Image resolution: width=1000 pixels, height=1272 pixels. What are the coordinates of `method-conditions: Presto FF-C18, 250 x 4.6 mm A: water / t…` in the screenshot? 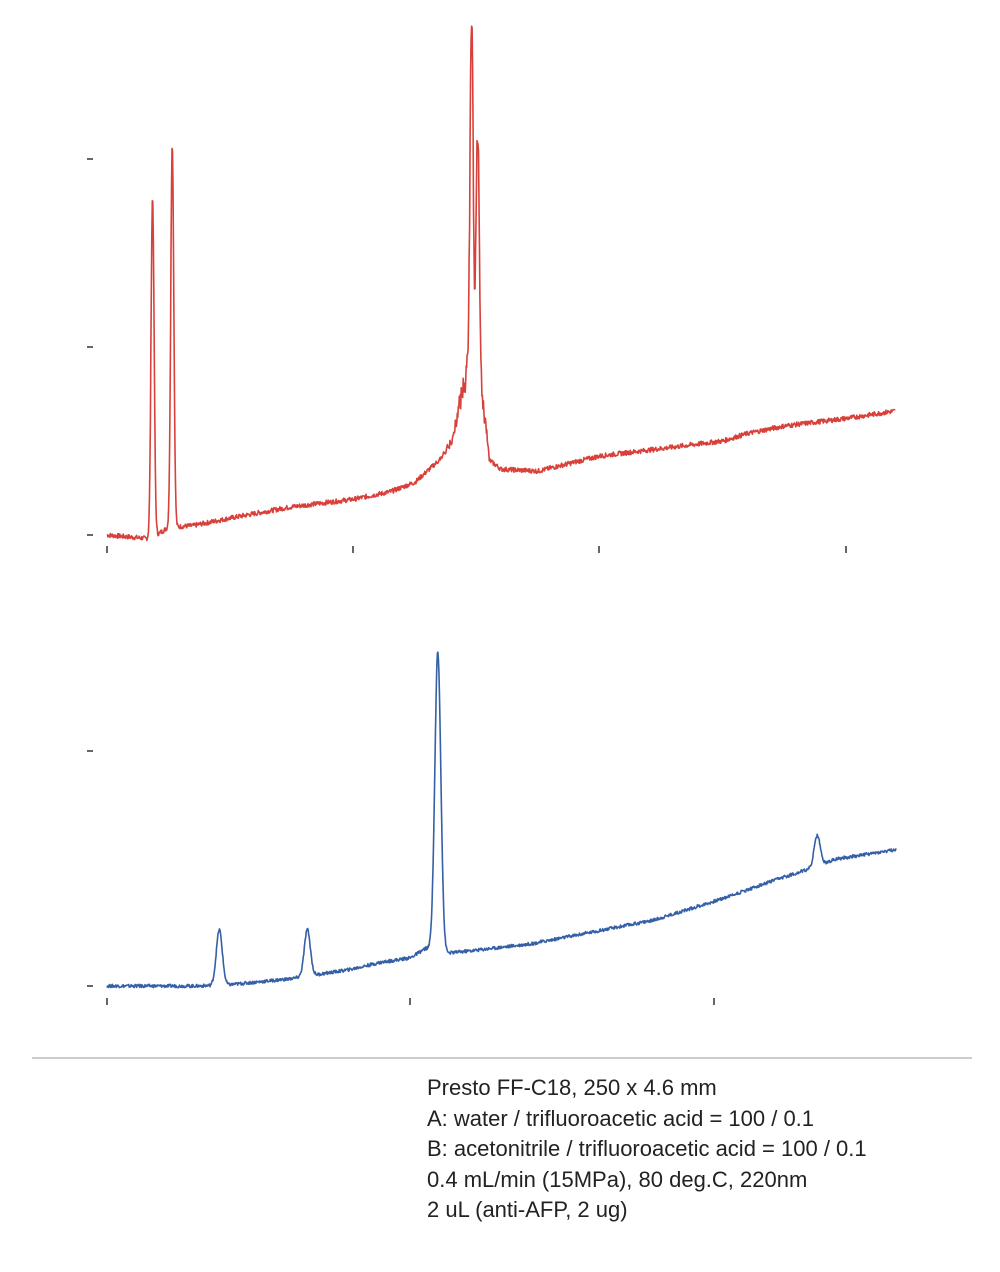 It's located at (647, 1149).